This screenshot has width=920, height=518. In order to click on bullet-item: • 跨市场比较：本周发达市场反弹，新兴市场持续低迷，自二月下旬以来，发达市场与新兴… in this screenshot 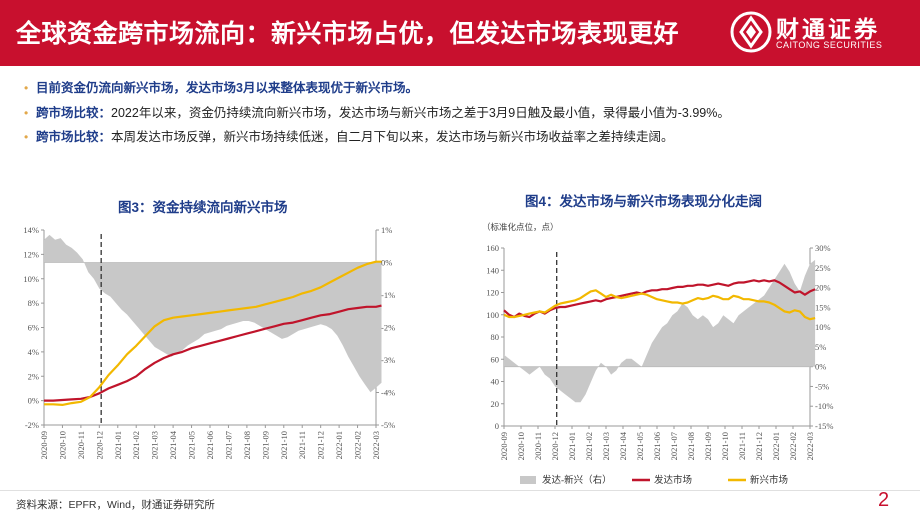, I will do `click(464, 137)`.